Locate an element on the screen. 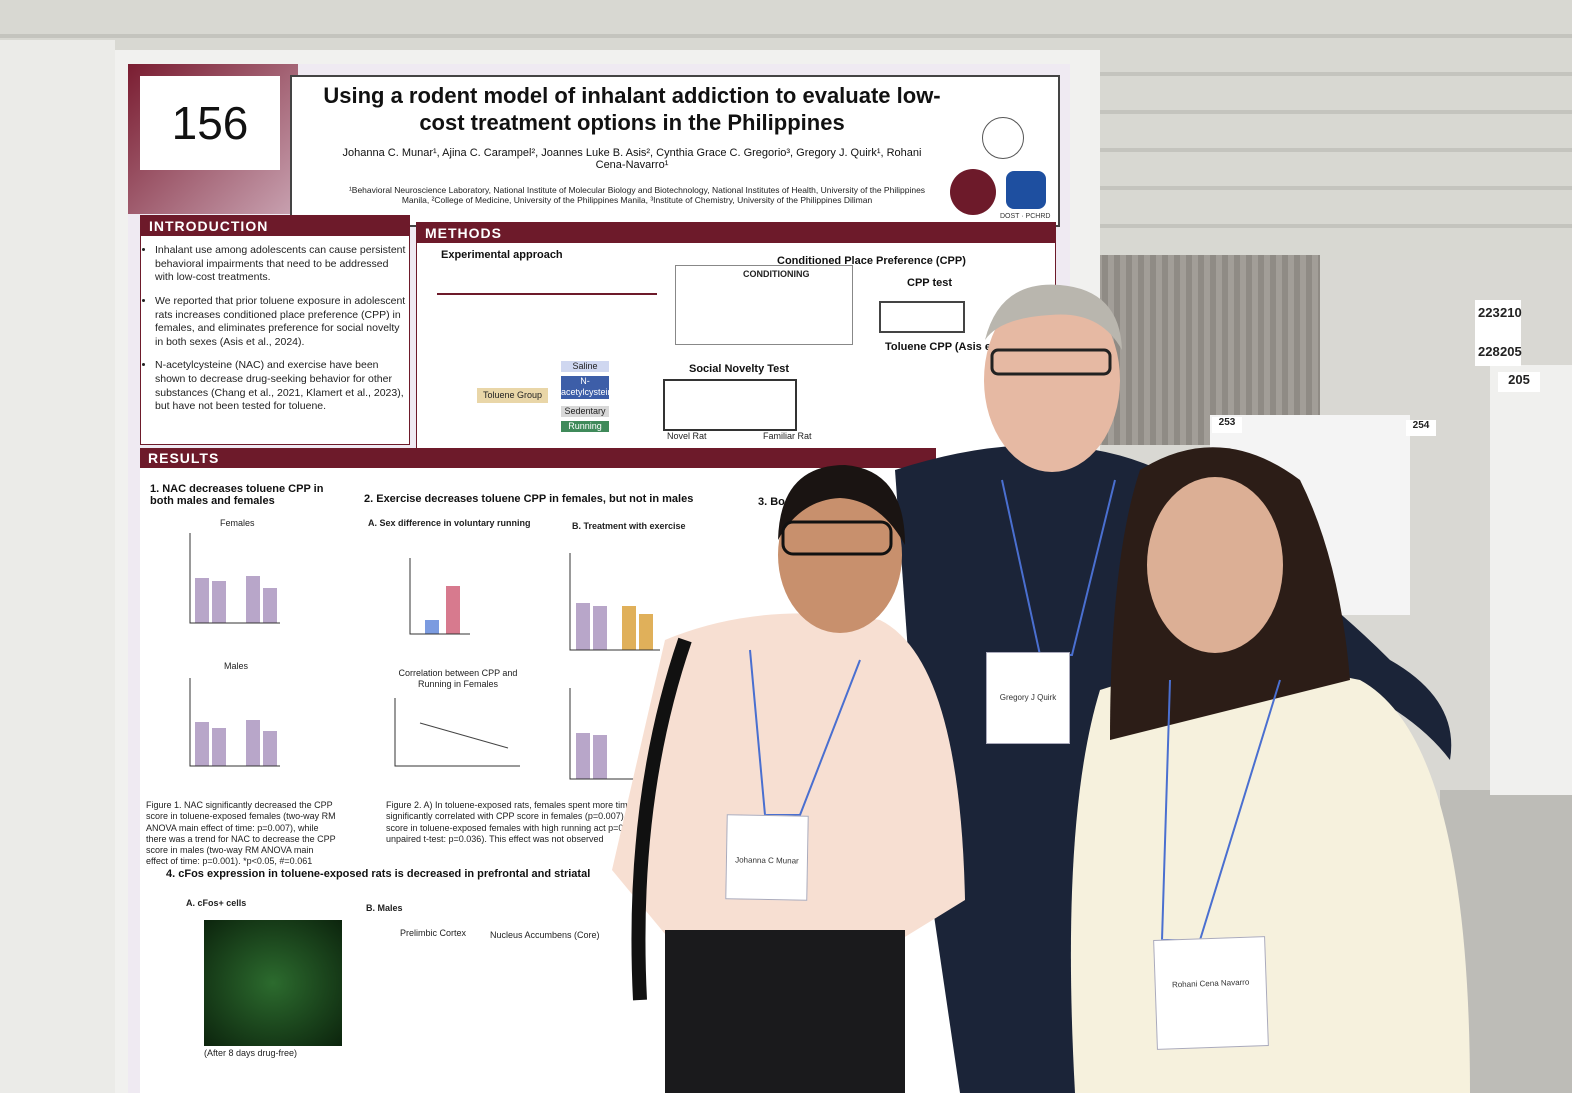  person-left is located at coordinates (788, 779).